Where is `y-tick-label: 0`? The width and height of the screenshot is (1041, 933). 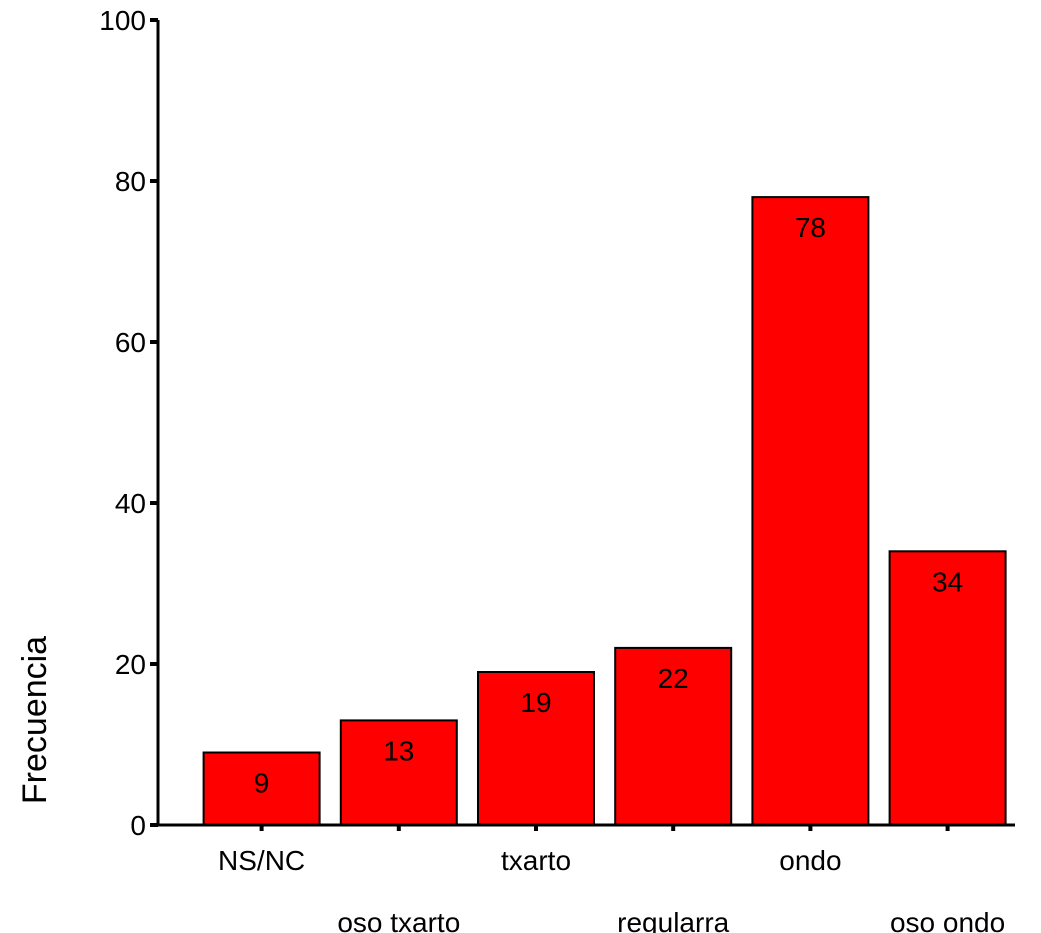
y-tick-label: 0 is located at coordinates (138, 825).